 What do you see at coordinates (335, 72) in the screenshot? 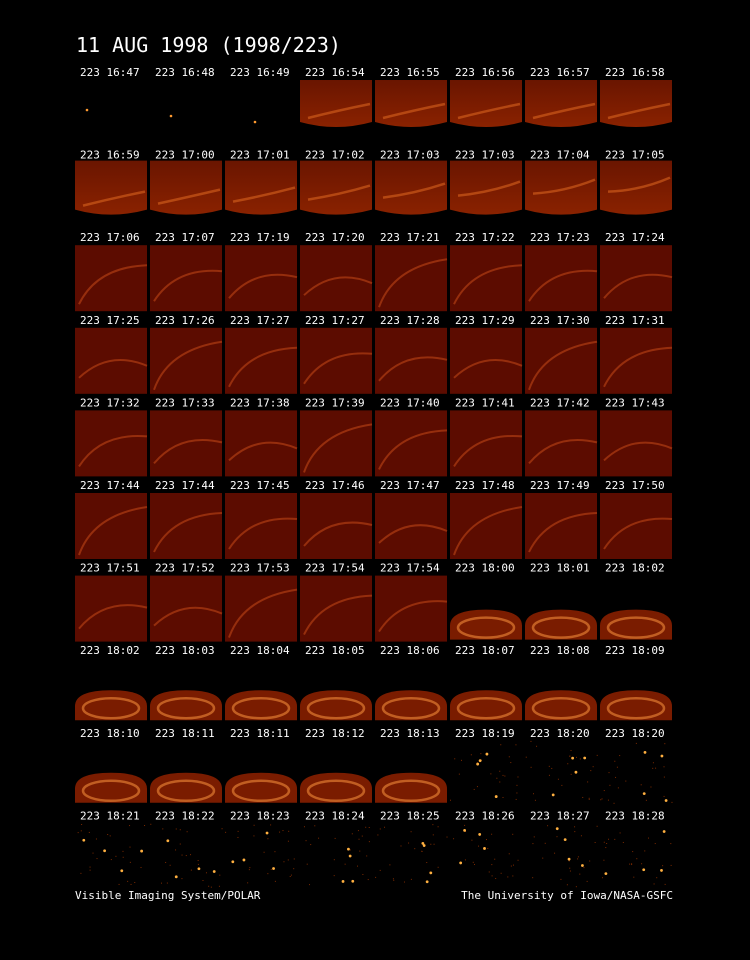
I see `panel-label: 223 16:54` at bounding box center [335, 72].